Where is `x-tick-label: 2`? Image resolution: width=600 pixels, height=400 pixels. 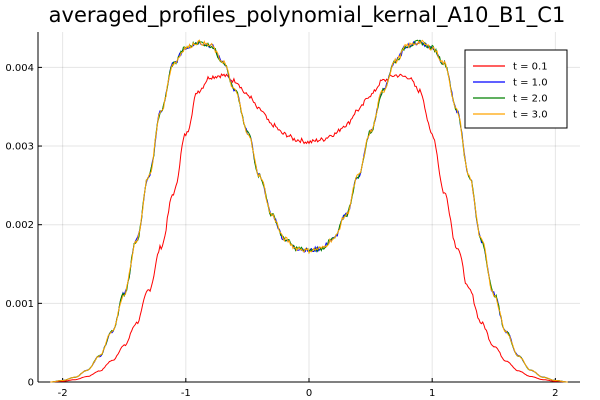
x-tick-label: 2 is located at coordinates (555, 393).